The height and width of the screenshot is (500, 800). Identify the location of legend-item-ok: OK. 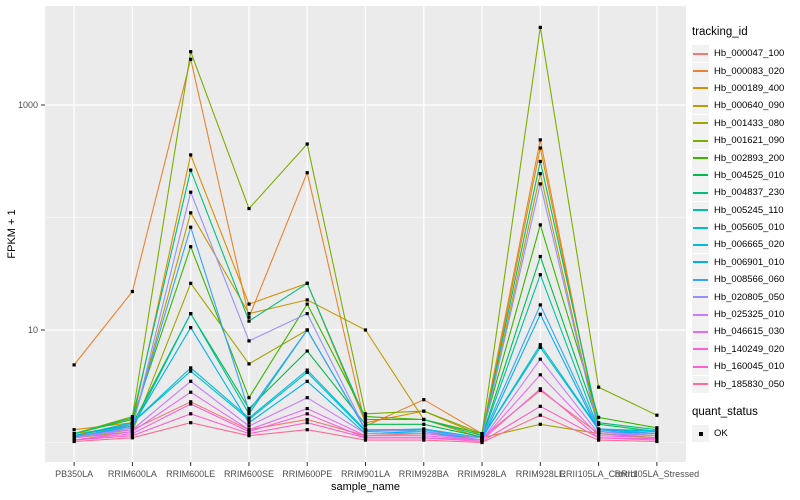
(745, 433).